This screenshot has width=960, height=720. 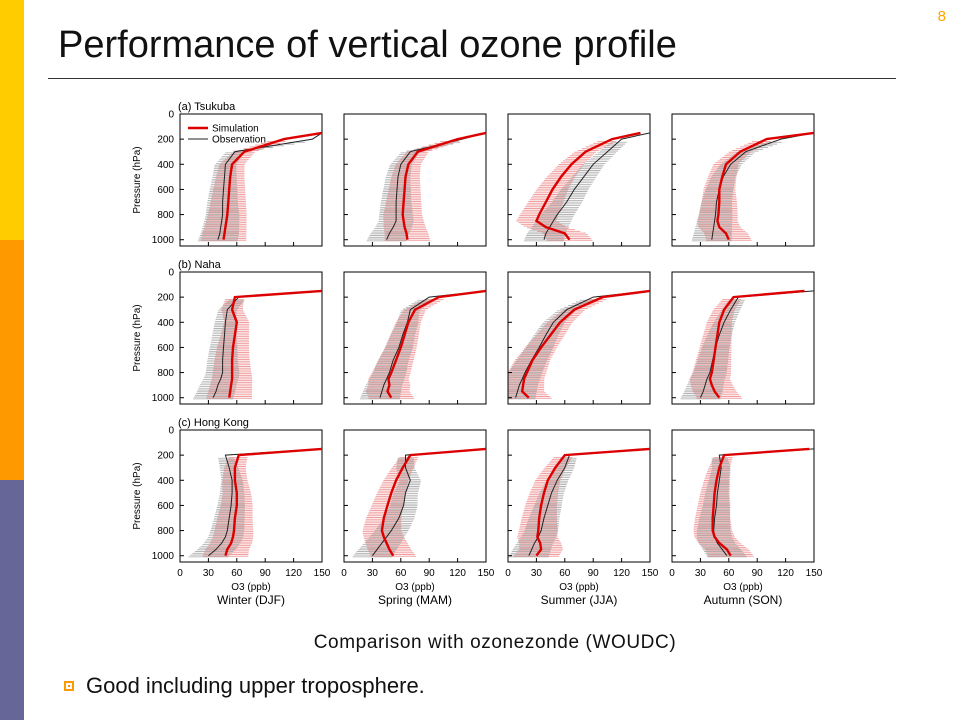 I want to click on figure-caption: Comparison with ozonezonde (WOUDC), so click(x=495, y=642).